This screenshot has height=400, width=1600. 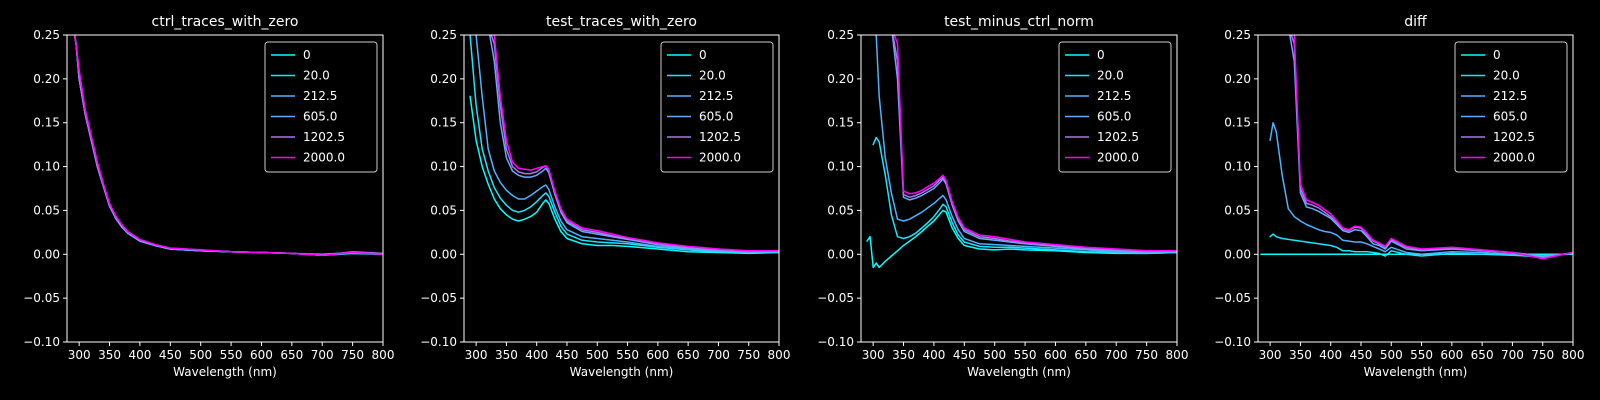 What do you see at coordinates (1085, 355) in the screenshot?
I see `x-tick-label: 650` at bounding box center [1085, 355].